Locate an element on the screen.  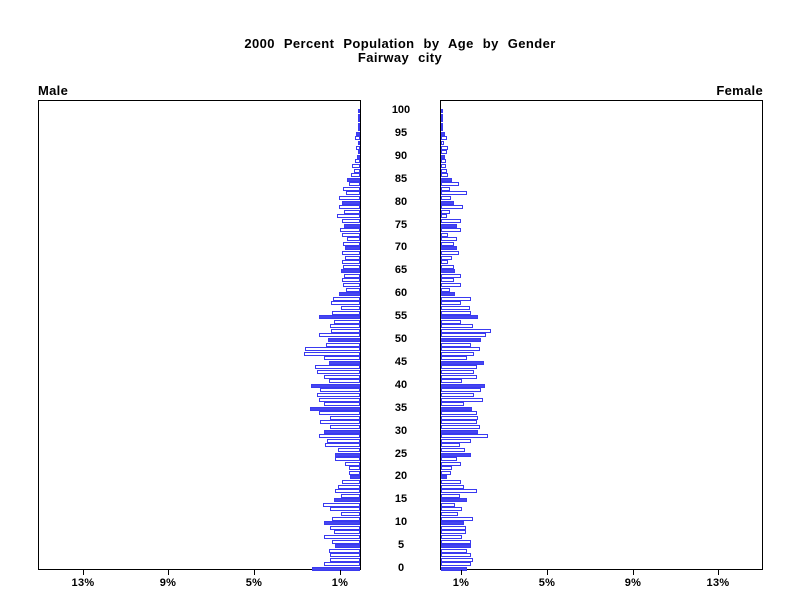
age-axis-label-20: 20 is located at coordinates (401, 476).